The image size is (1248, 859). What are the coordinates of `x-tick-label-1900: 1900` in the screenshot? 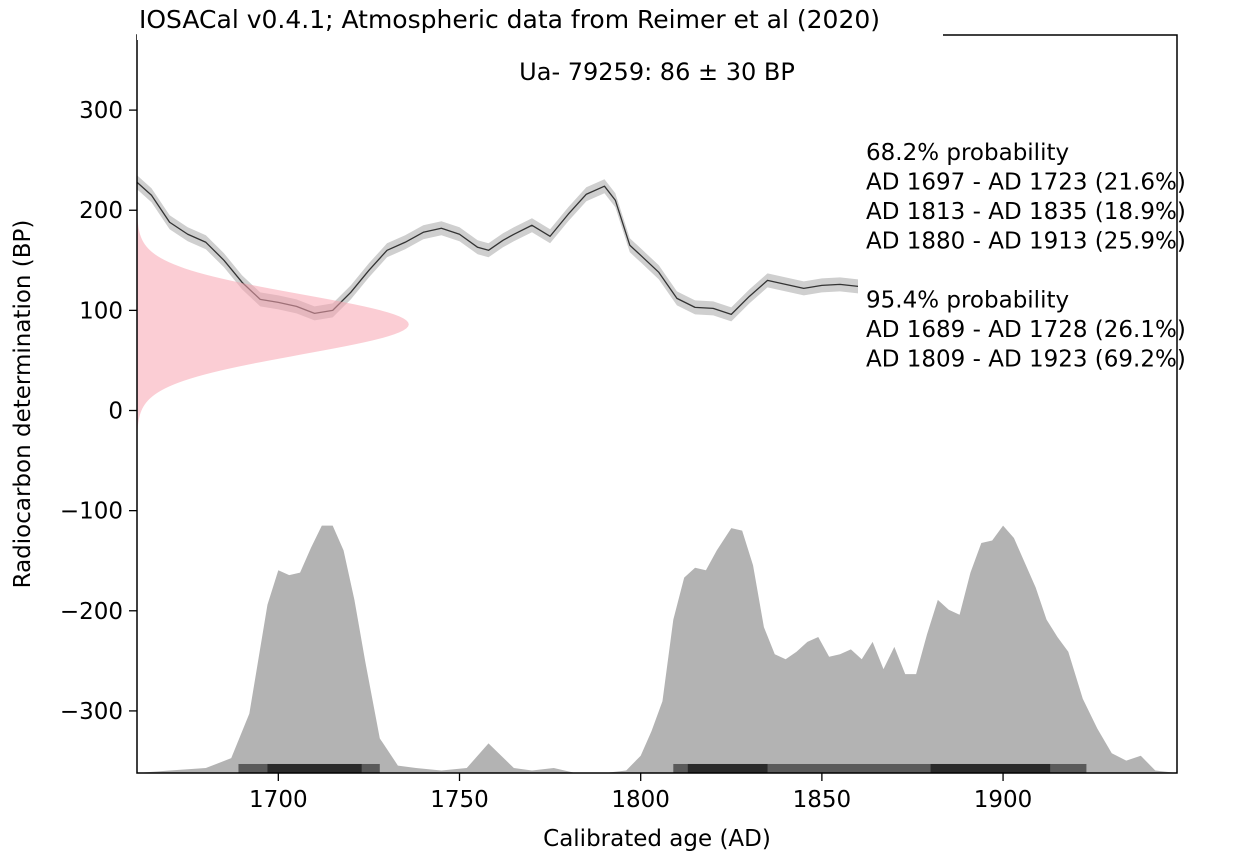 It's located at (1003, 800).